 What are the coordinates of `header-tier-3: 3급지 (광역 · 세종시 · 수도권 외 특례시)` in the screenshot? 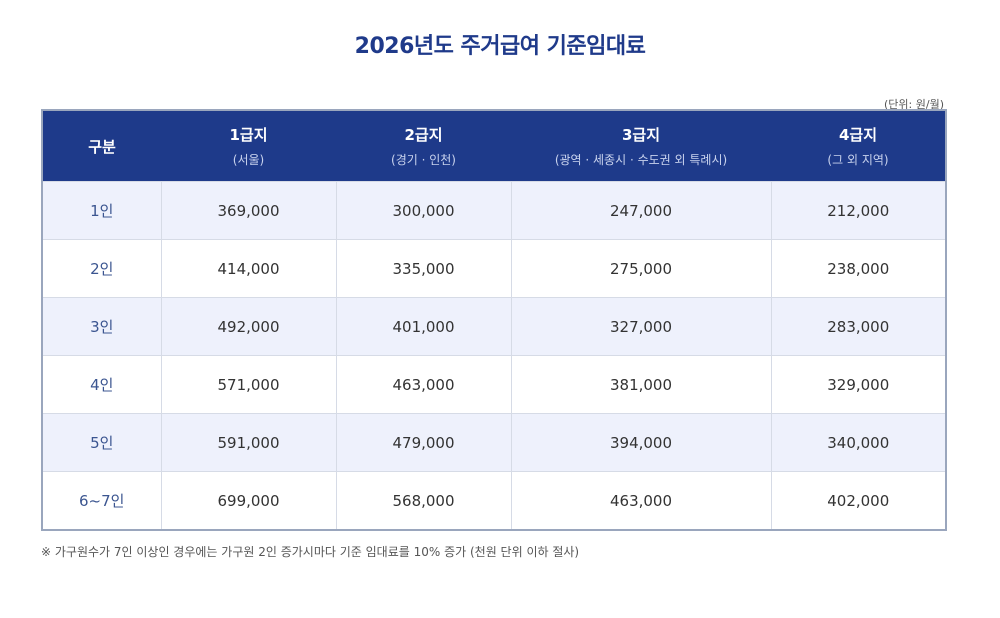 It's located at (641, 146).